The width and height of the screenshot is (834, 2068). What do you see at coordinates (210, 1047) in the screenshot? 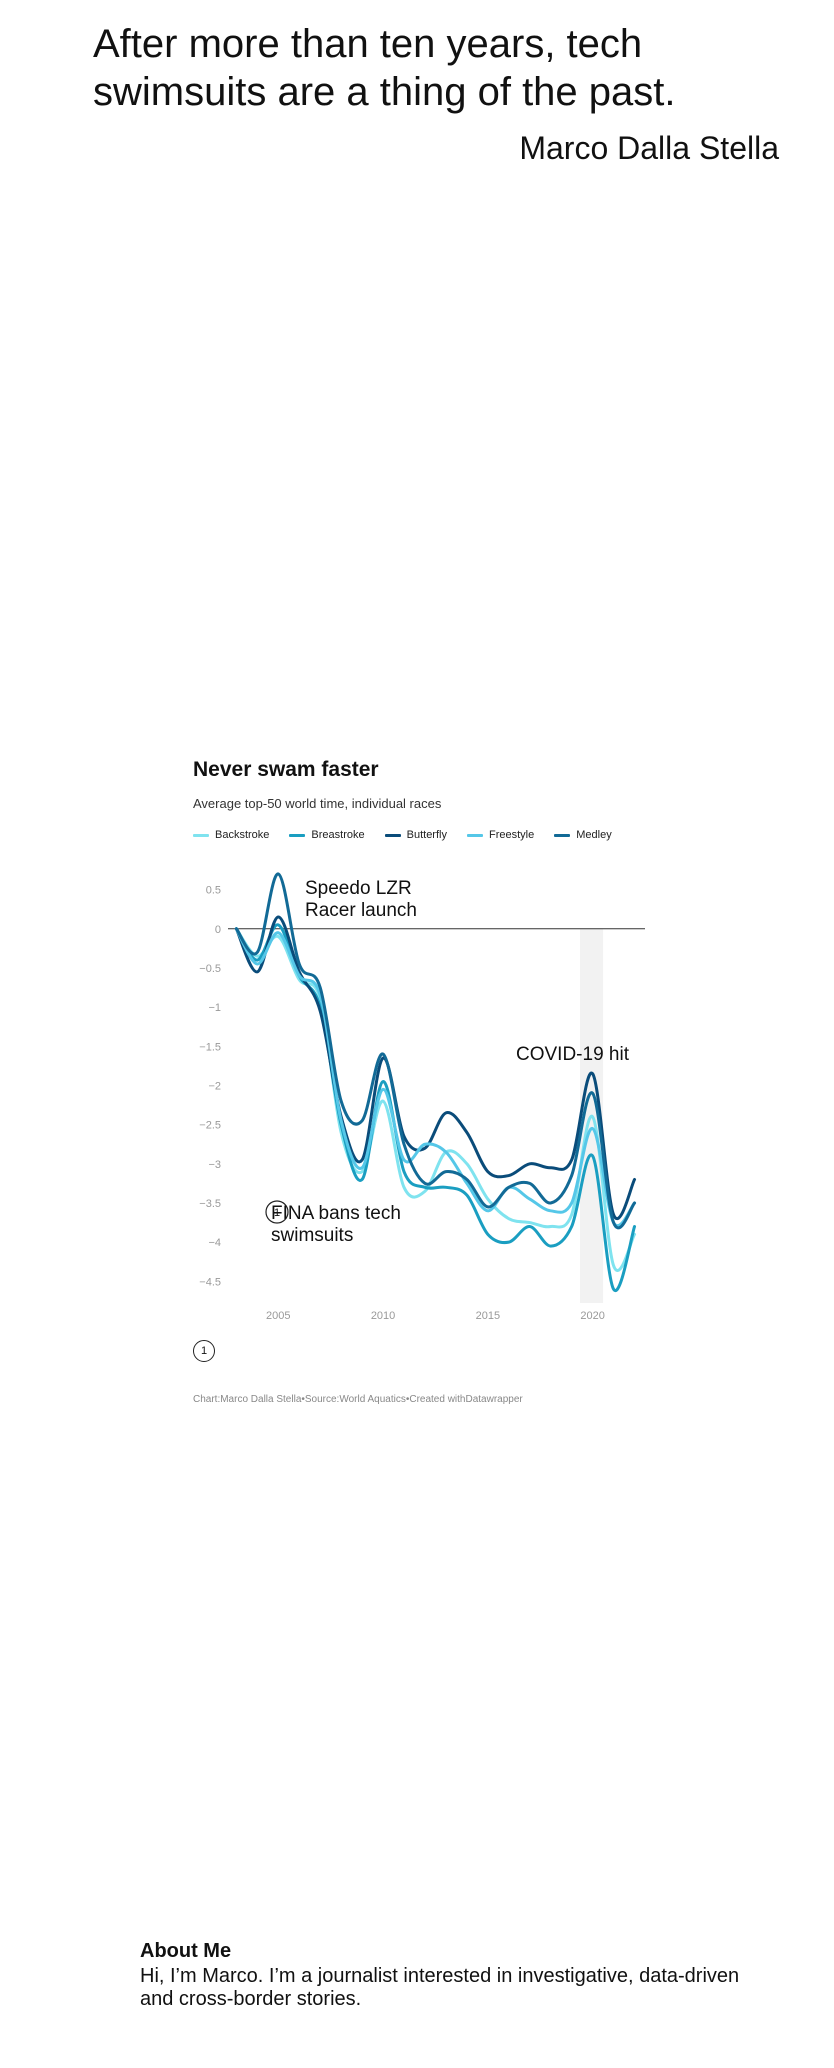
I see `y-tick-label: −1.5` at bounding box center [210, 1047].